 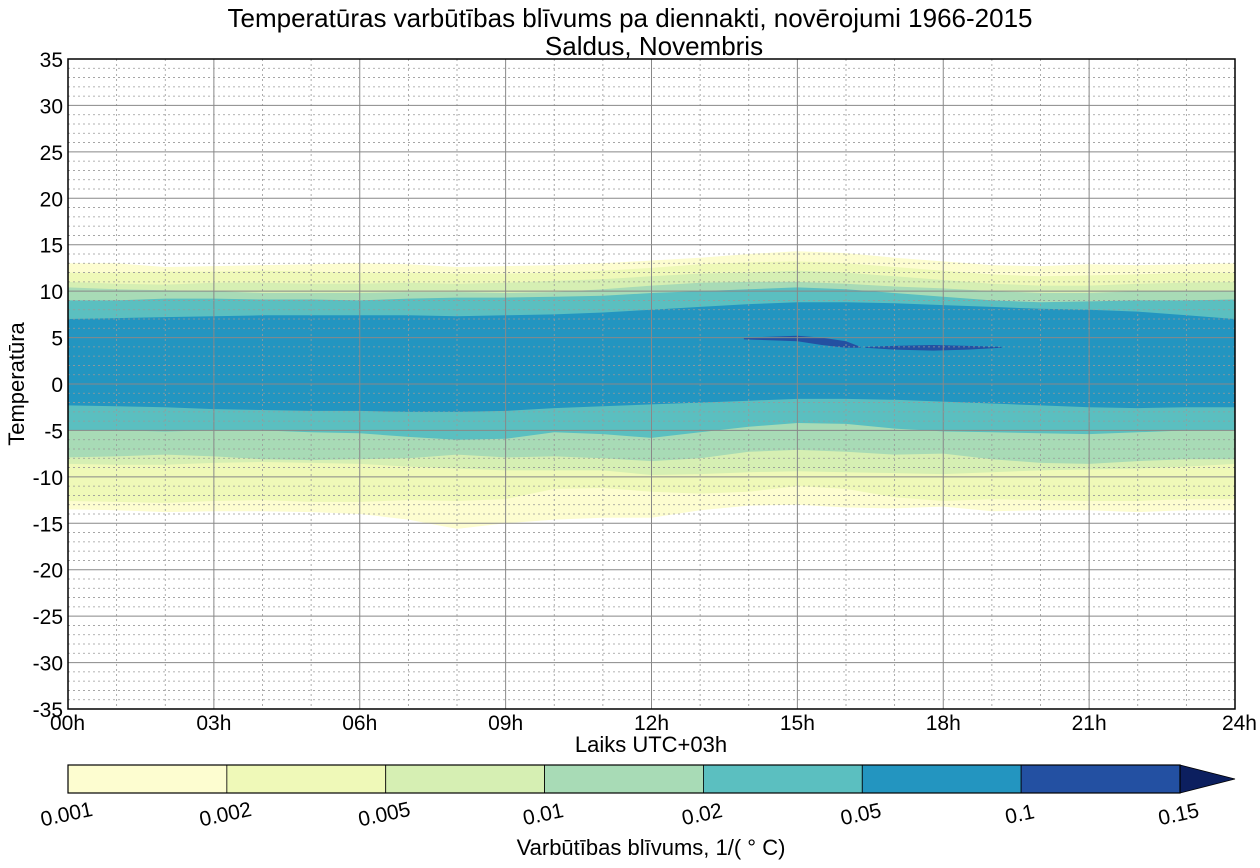 I want to click on x-axis-ticks: 00h 03h 06h 09h 12h 15h 18h 21h 24h, so click(x=653, y=723).